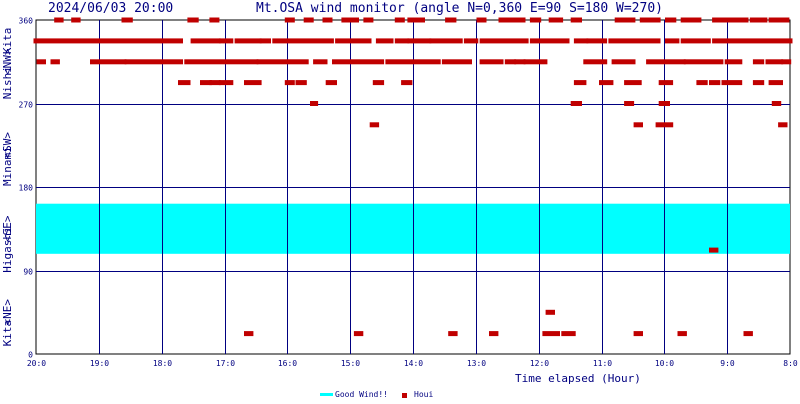 The image size is (800, 404). Describe the element at coordinates (110, 8) in the screenshot. I see `header-timestamp: 2024/06/03 20:00` at that location.